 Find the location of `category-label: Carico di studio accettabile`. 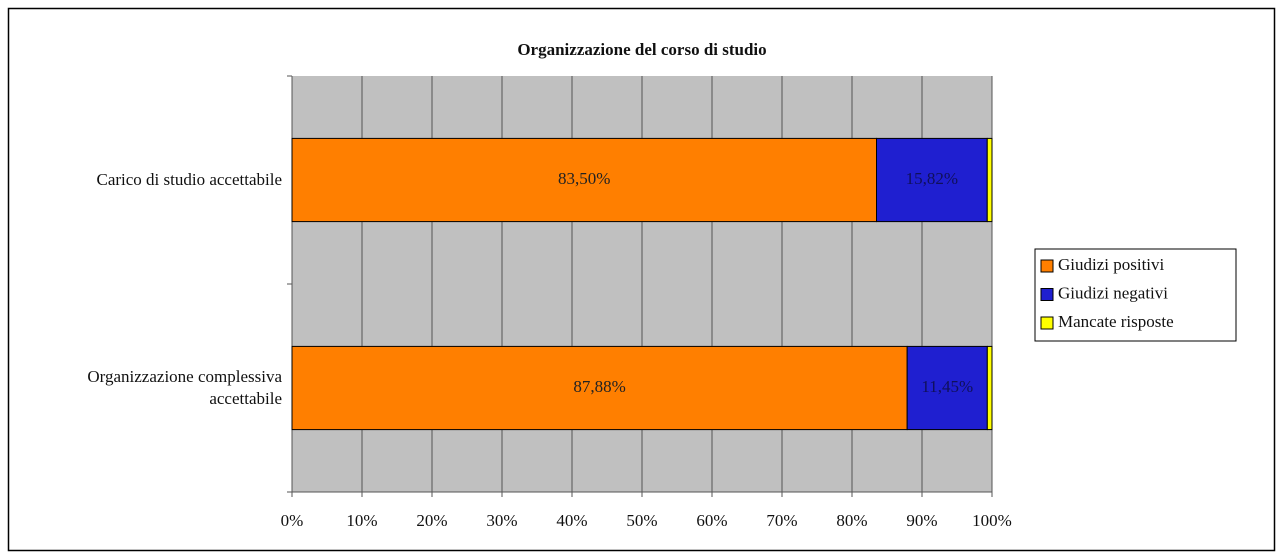

category-label: Carico di studio accettabile is located at coordinates (189, 179).